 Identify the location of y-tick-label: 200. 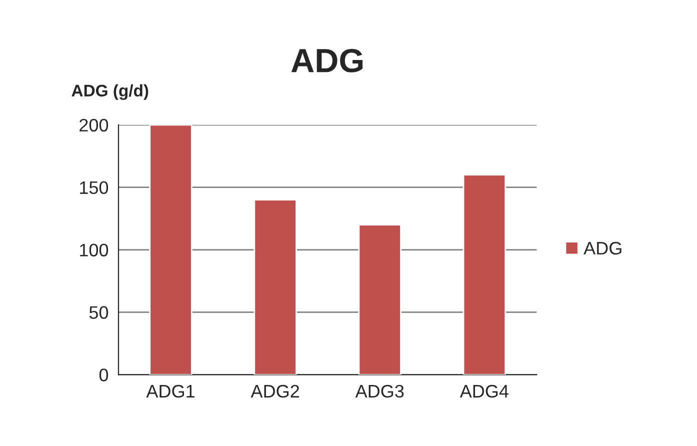
(94, 125).